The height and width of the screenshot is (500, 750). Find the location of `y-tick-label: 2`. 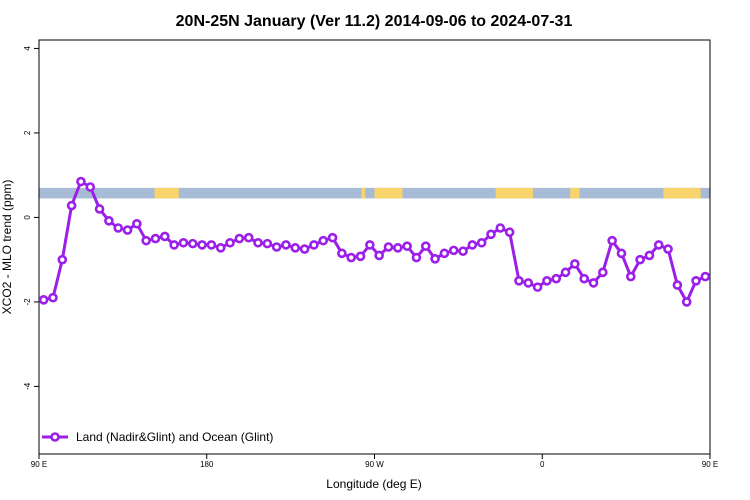

y-tick-label: 2 is located at coordinates (27, 132).